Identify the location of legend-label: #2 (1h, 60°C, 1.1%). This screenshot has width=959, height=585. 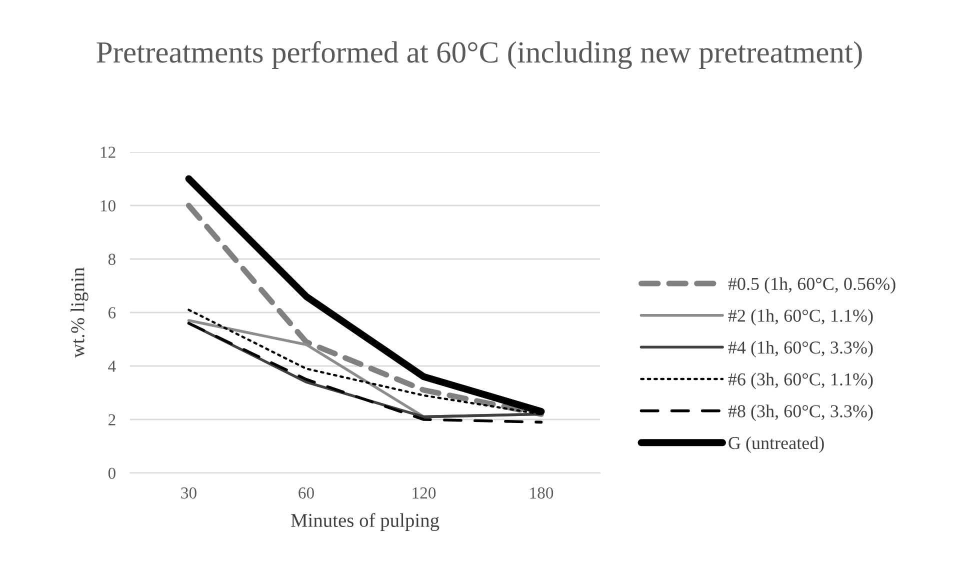
(800, 317).